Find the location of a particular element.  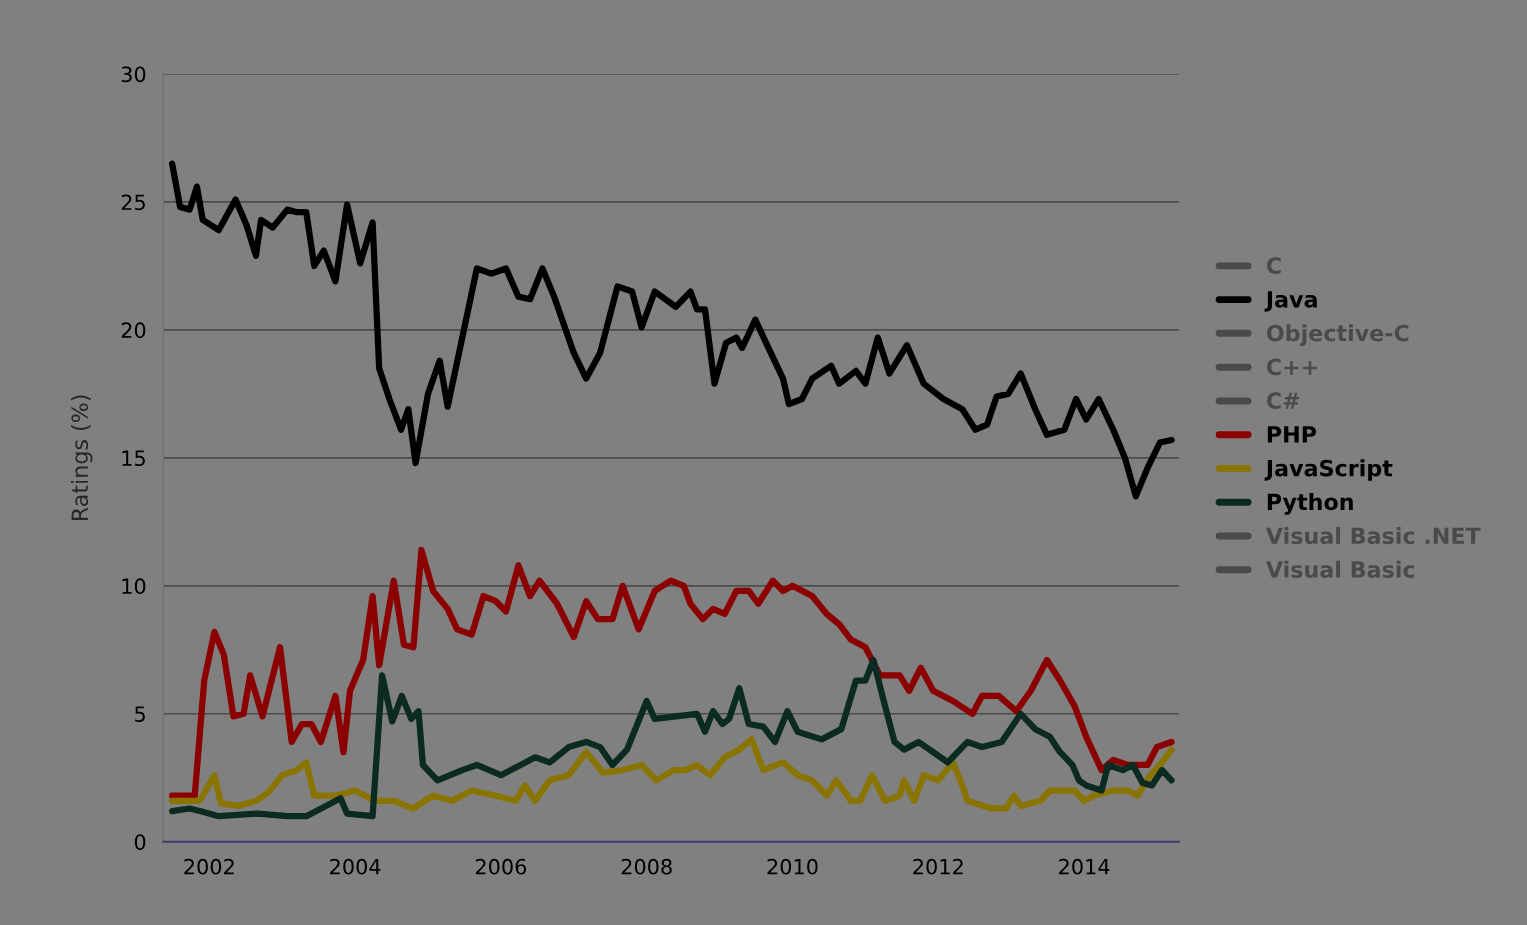

legend-label: Python is located at coordinates (1310, 504).